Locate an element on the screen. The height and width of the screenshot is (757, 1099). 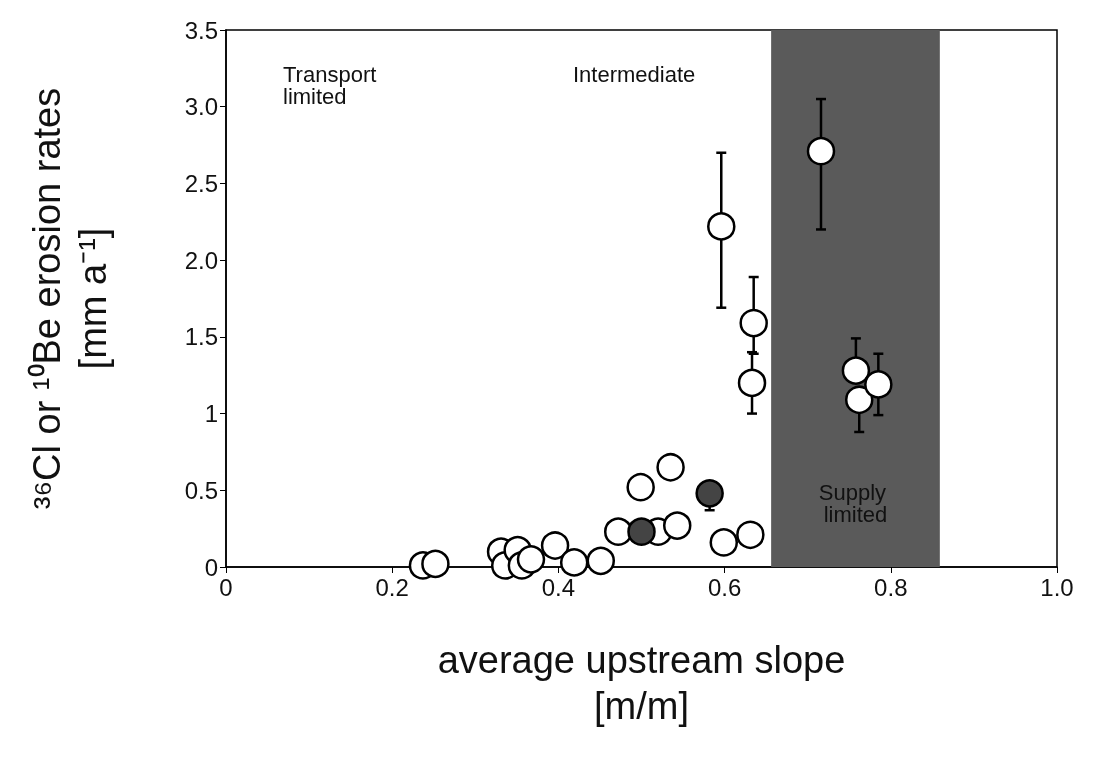
y-axis-title: ³⁶Cl or ¹⁰Be erosion rates [mm a⁻¹] is located at coordinates (70, 298).